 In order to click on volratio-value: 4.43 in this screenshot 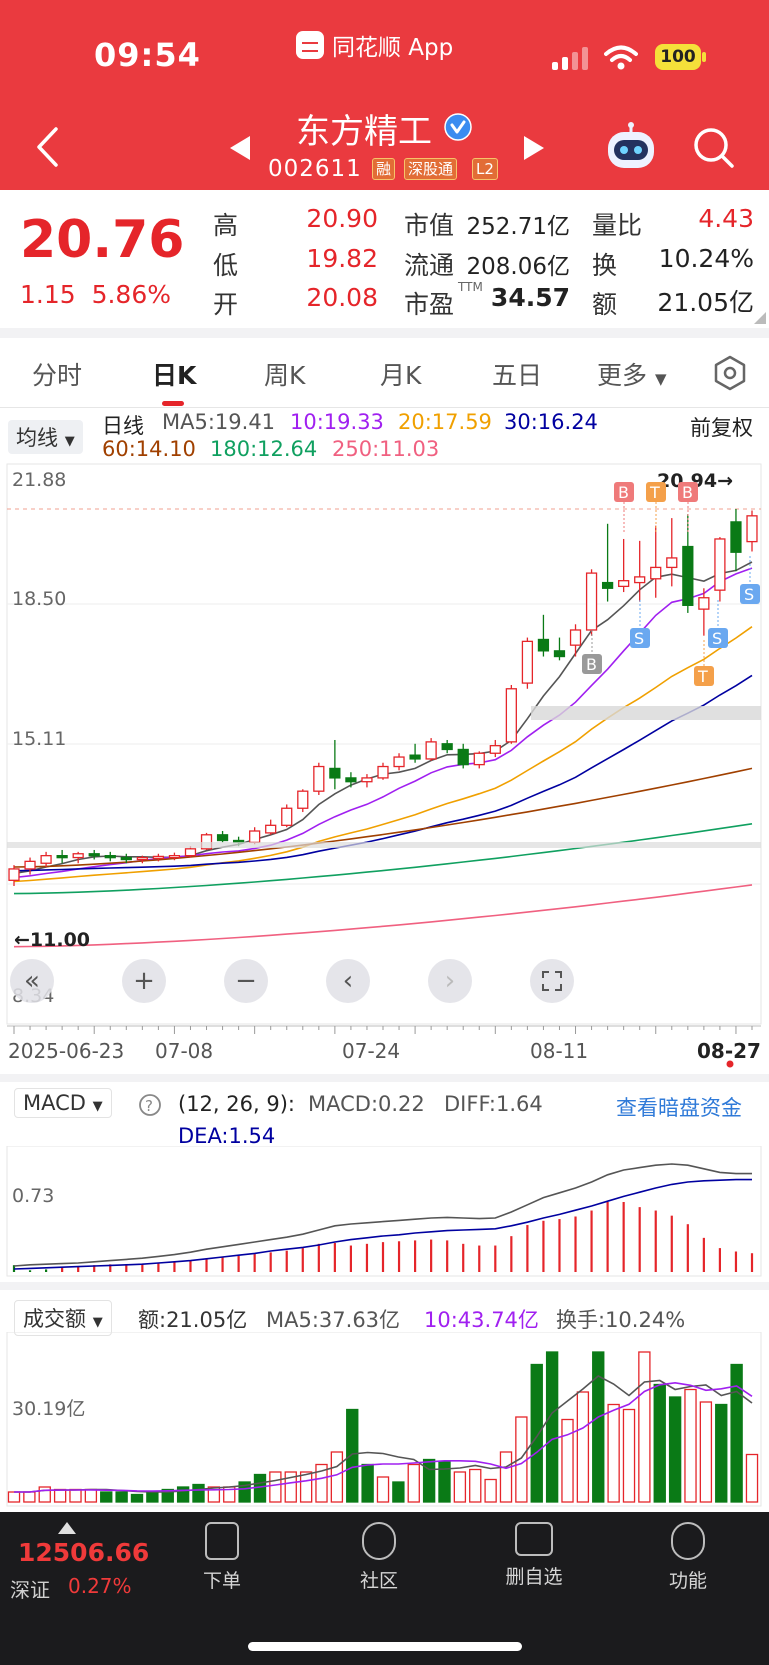, I will do `click(726, 218)`.